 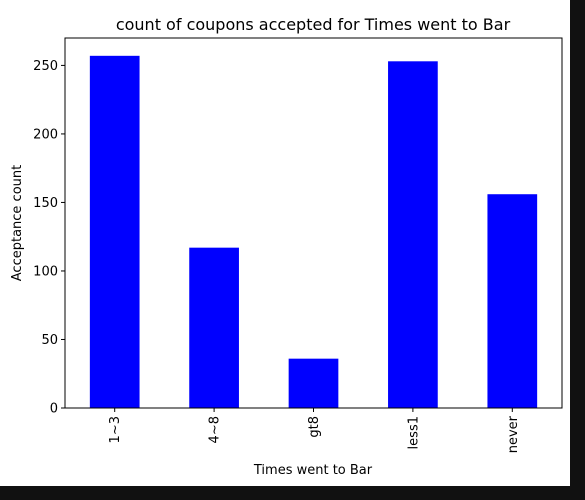 I want to click on y-axis-label: Acceptance count, so click(x=17, y=223).